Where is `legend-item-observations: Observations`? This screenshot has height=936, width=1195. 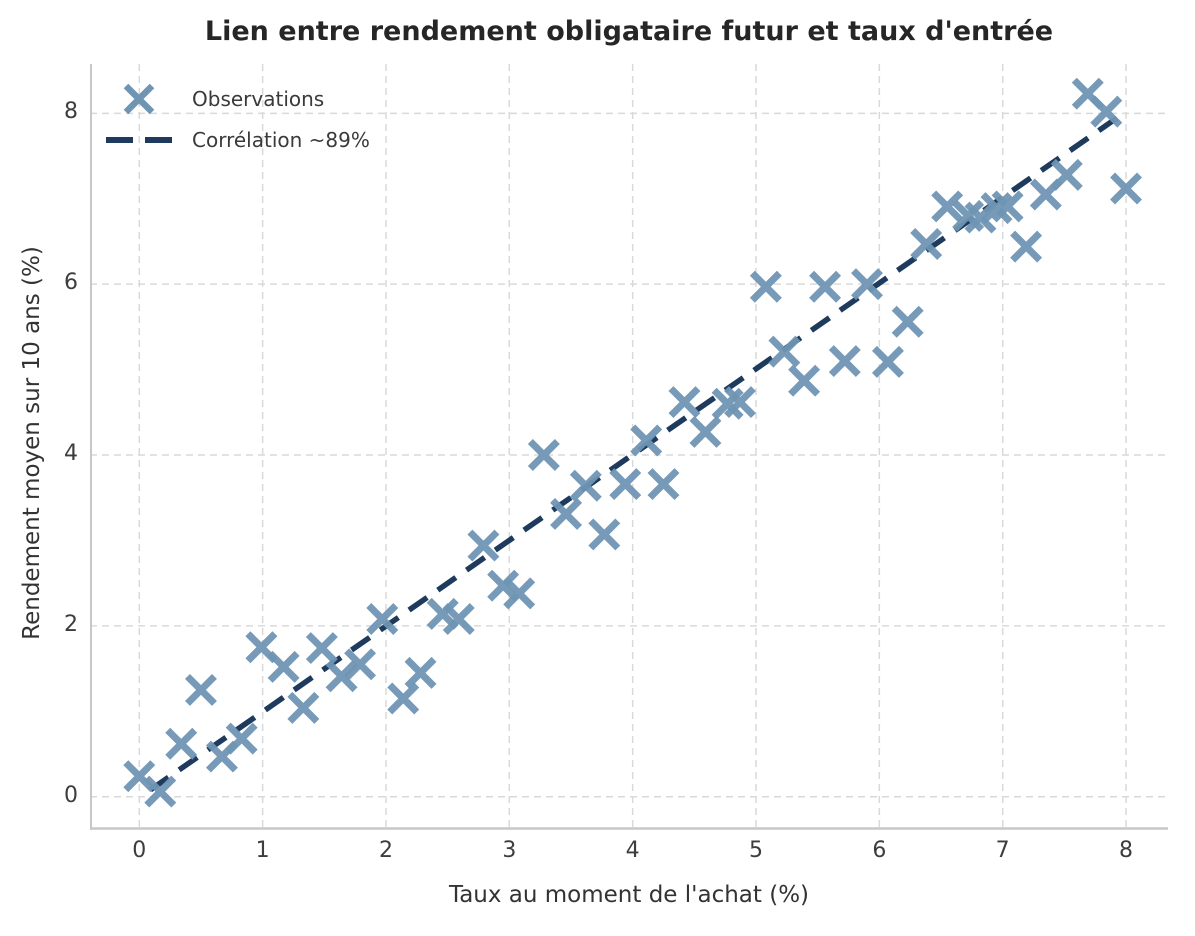 legend-item-observations: Observations is located at coordinates (235, 98).